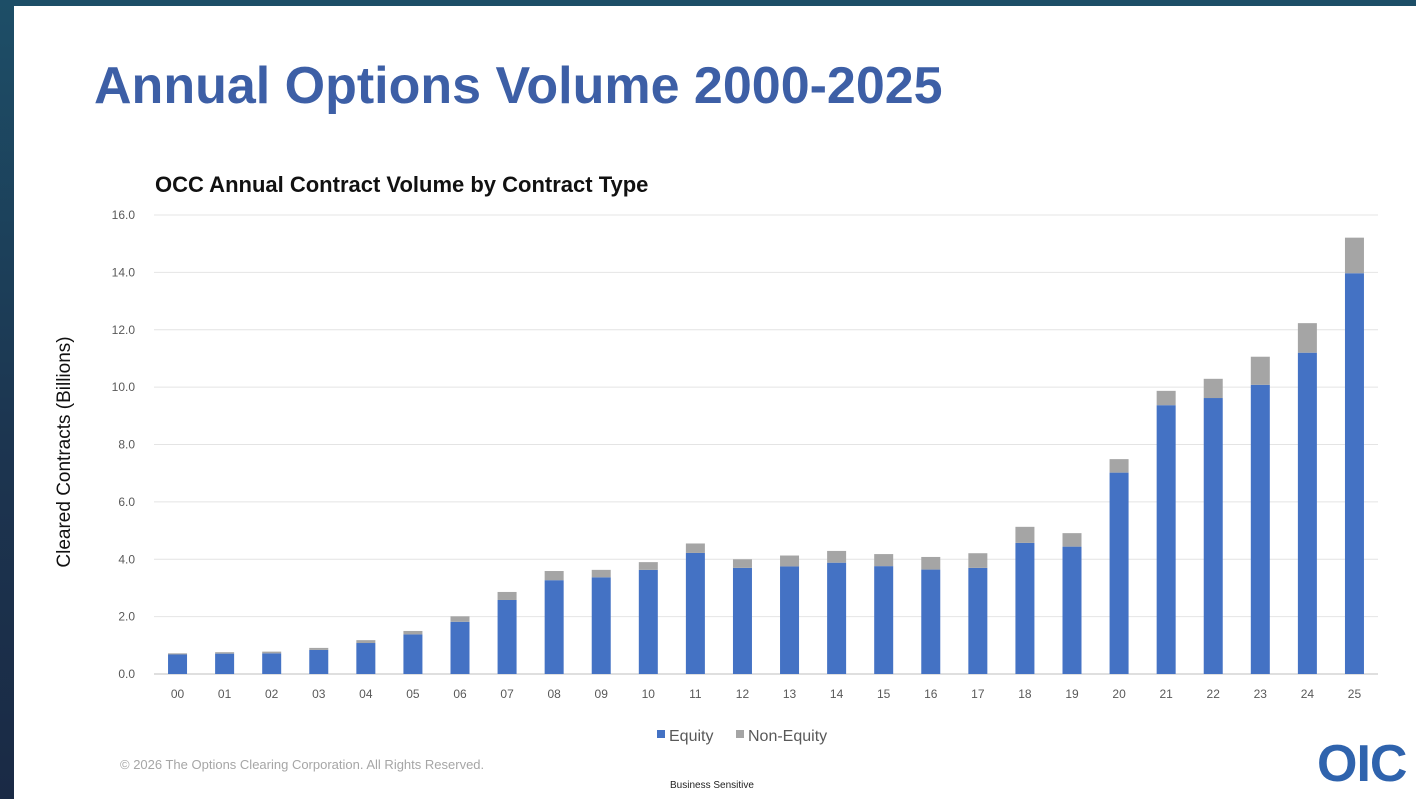 The width and height of the screenshot is (1416, 799). Describe the element at coordinates (126, 559) in the screenshot. I see `y-tick-label: 4.0` at that location.